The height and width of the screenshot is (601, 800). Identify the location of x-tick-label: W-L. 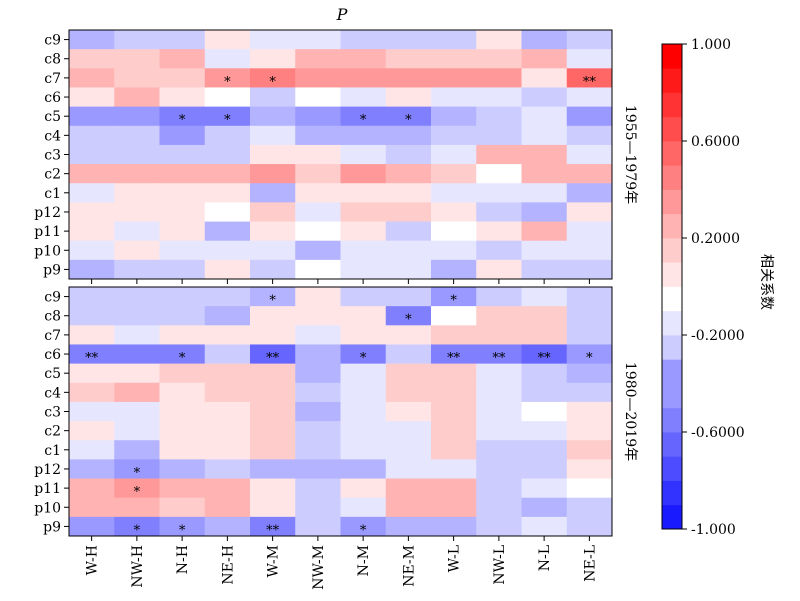
(455, 558).